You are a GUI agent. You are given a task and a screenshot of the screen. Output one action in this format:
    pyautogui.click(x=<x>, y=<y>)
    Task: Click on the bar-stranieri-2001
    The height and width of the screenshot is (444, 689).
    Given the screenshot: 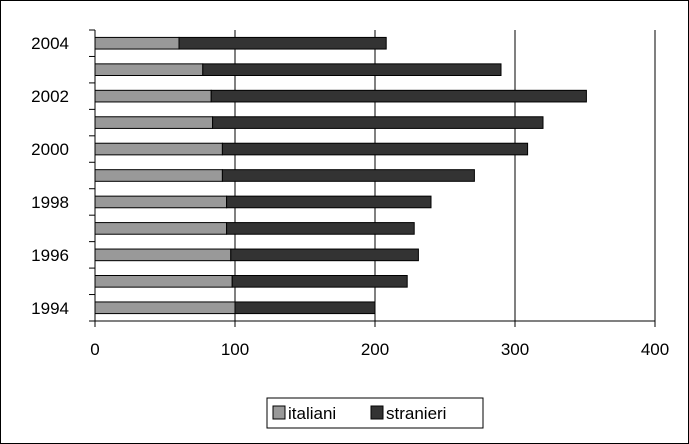 What is the action you would take?
    pyautogui.click(x=378, y=122)
    